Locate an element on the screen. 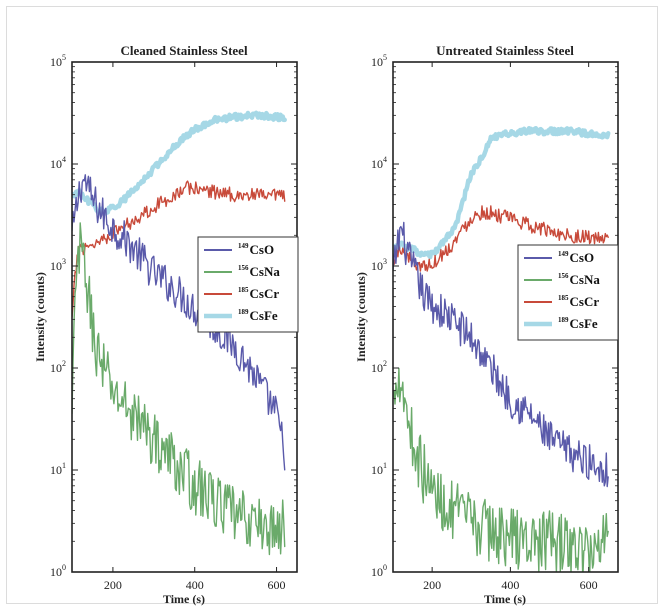 This screenshot has width=667, height=611. panel-title: Untreated Stainless Steel is located at coordinates (505, 50).